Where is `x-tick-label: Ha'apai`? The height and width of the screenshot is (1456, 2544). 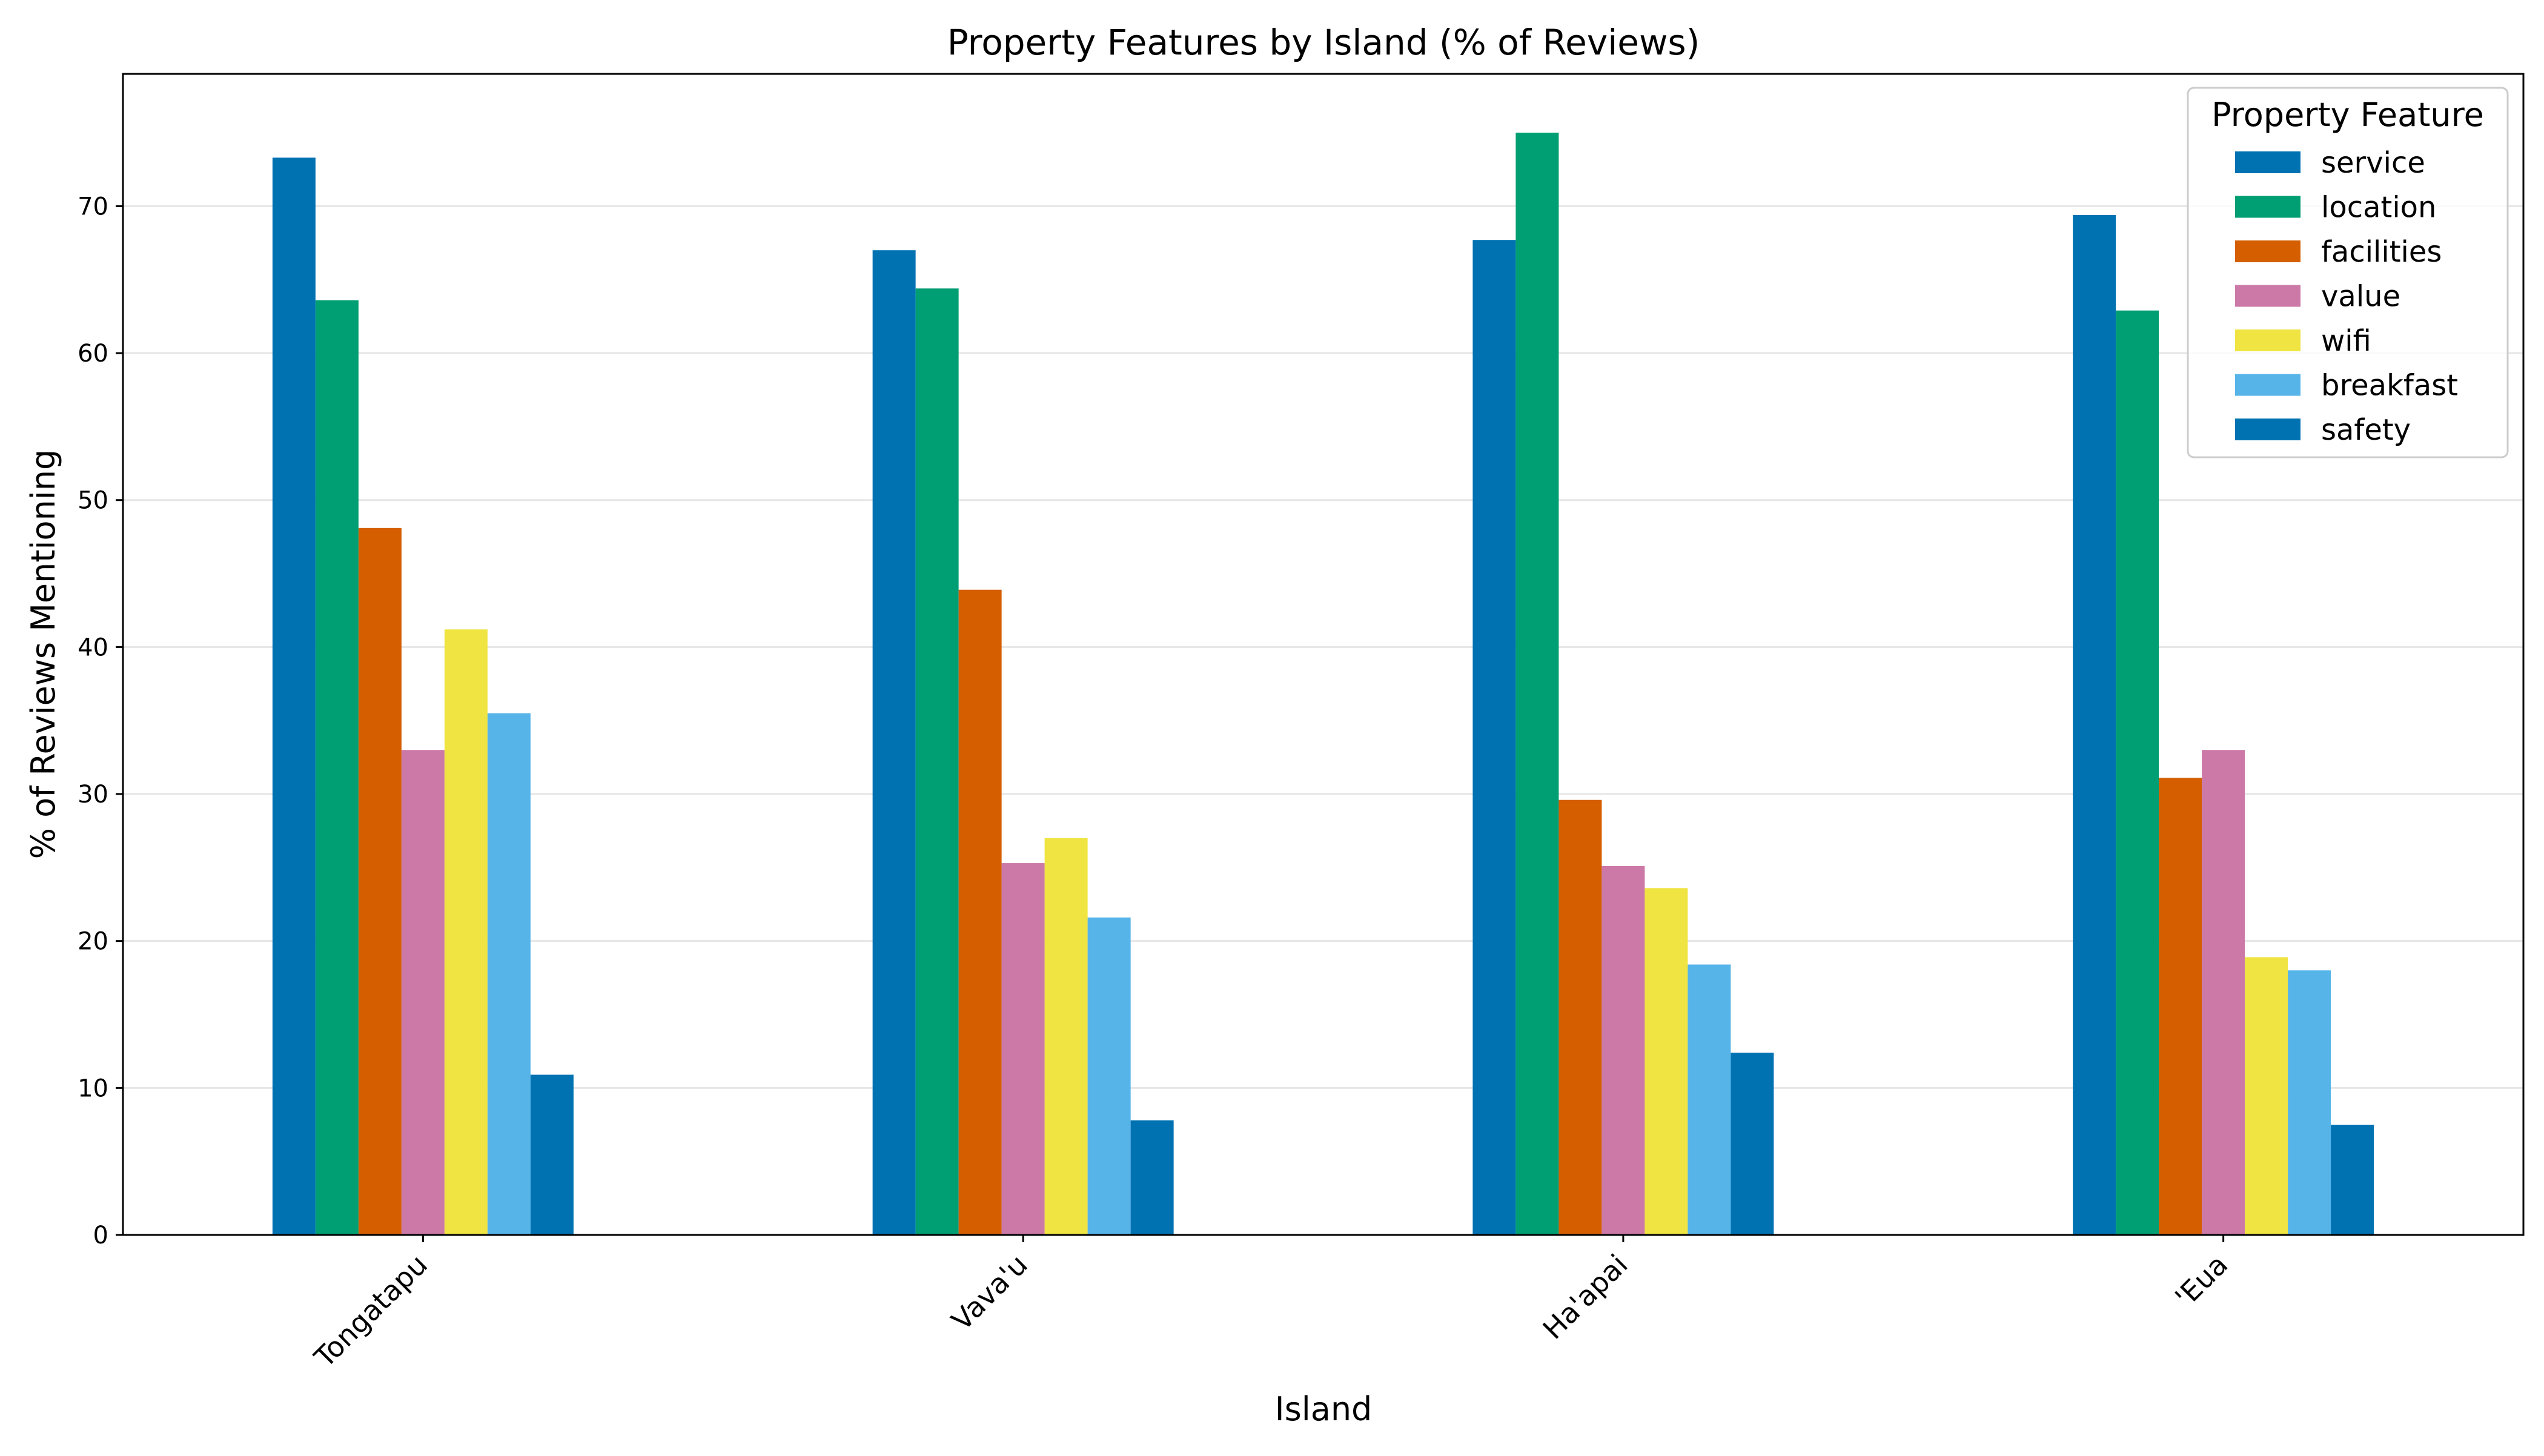 x-tick-label: Ha'apai is located at coordinates (1585, 1297).